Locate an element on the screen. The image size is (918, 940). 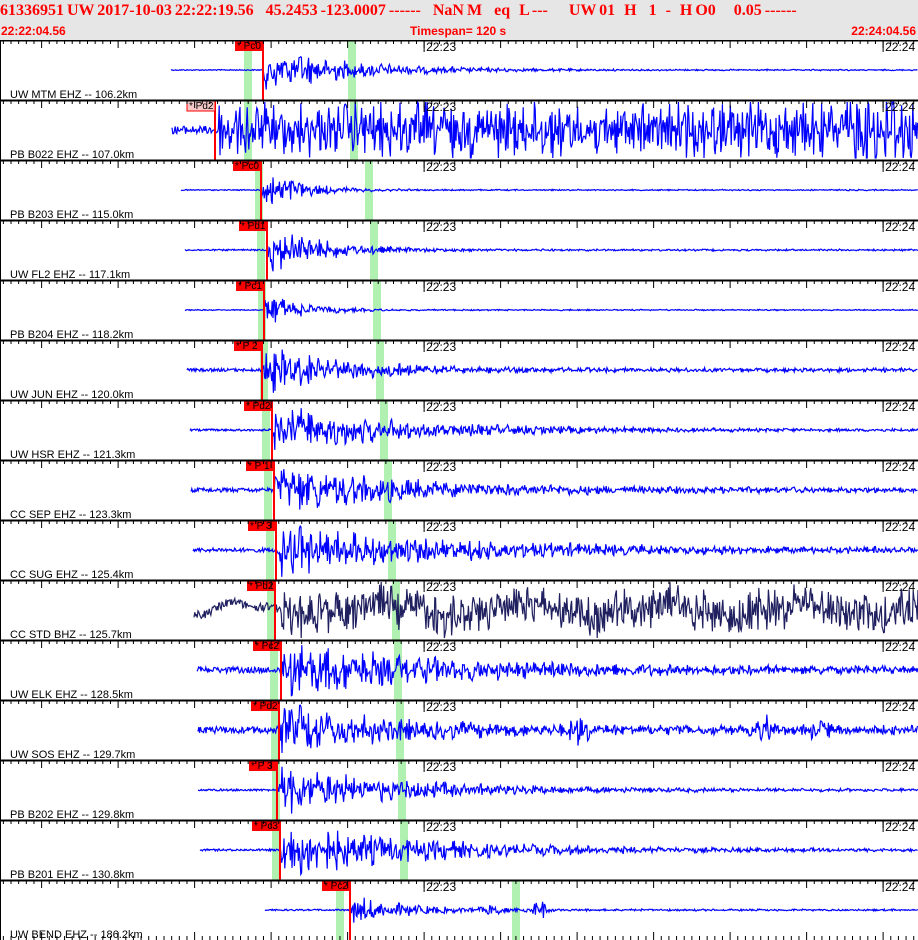
end-time: 22:24:04.56 is located at coordinates (883, 31).